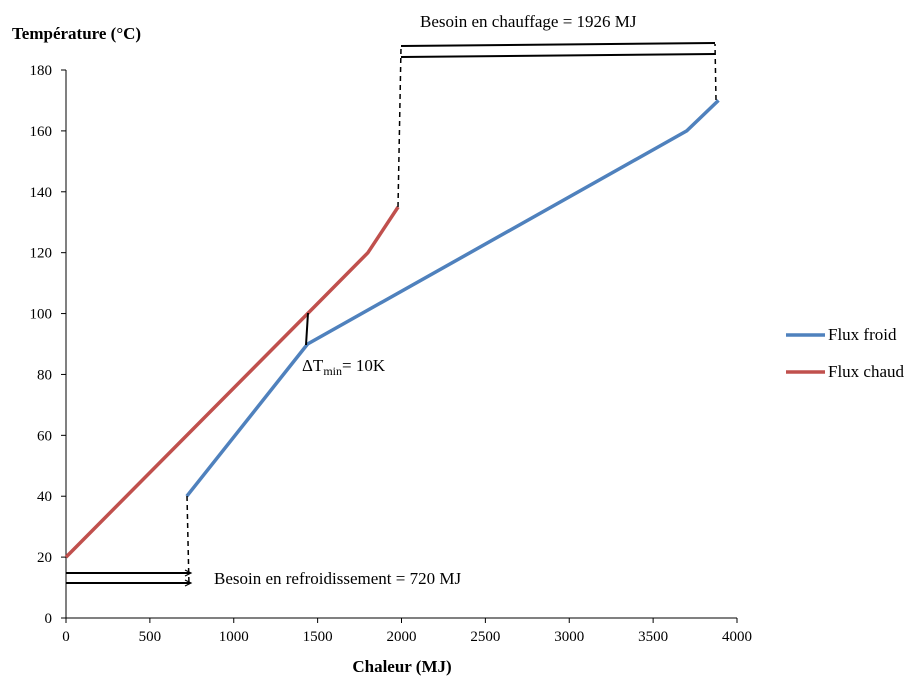 The height and width of the screenshot is (680, 924). What do you see at coordinates (150, 637) in the screenshot?
I see `x-tick-label: 500` at bounding box center [150, 637].